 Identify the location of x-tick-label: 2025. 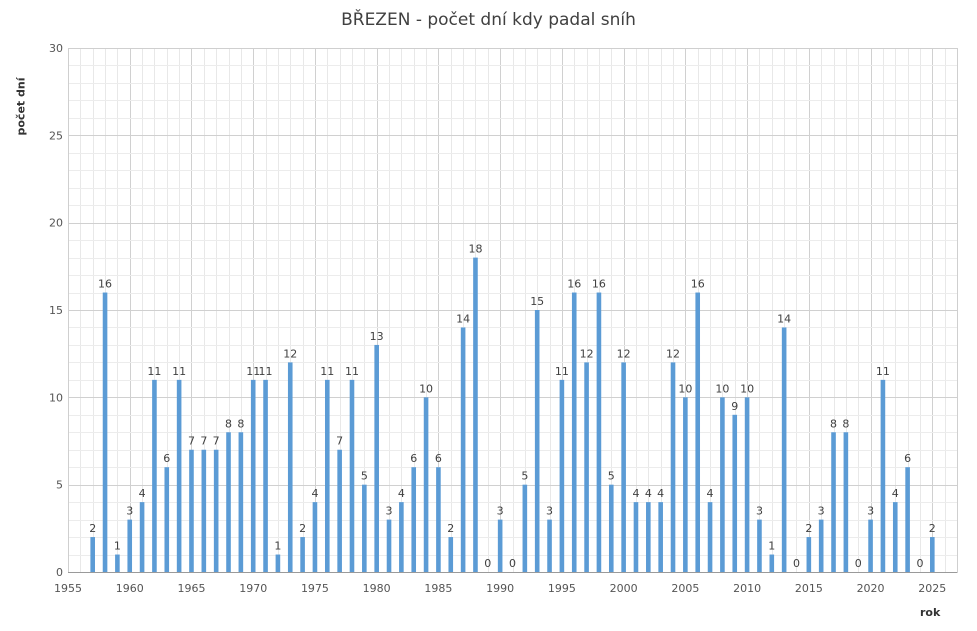
(932, 588).